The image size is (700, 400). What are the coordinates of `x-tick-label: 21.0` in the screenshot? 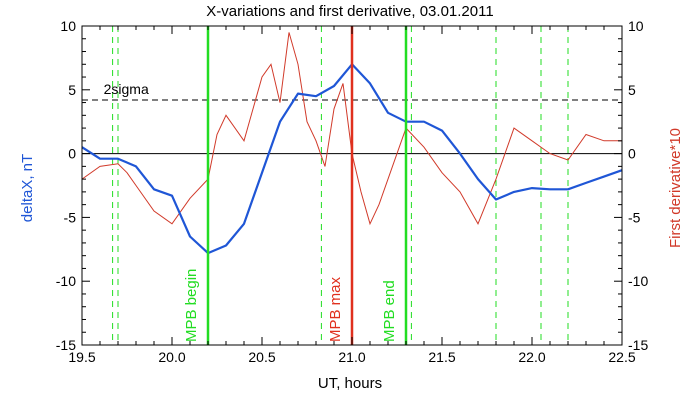 It's located at (351, 357).